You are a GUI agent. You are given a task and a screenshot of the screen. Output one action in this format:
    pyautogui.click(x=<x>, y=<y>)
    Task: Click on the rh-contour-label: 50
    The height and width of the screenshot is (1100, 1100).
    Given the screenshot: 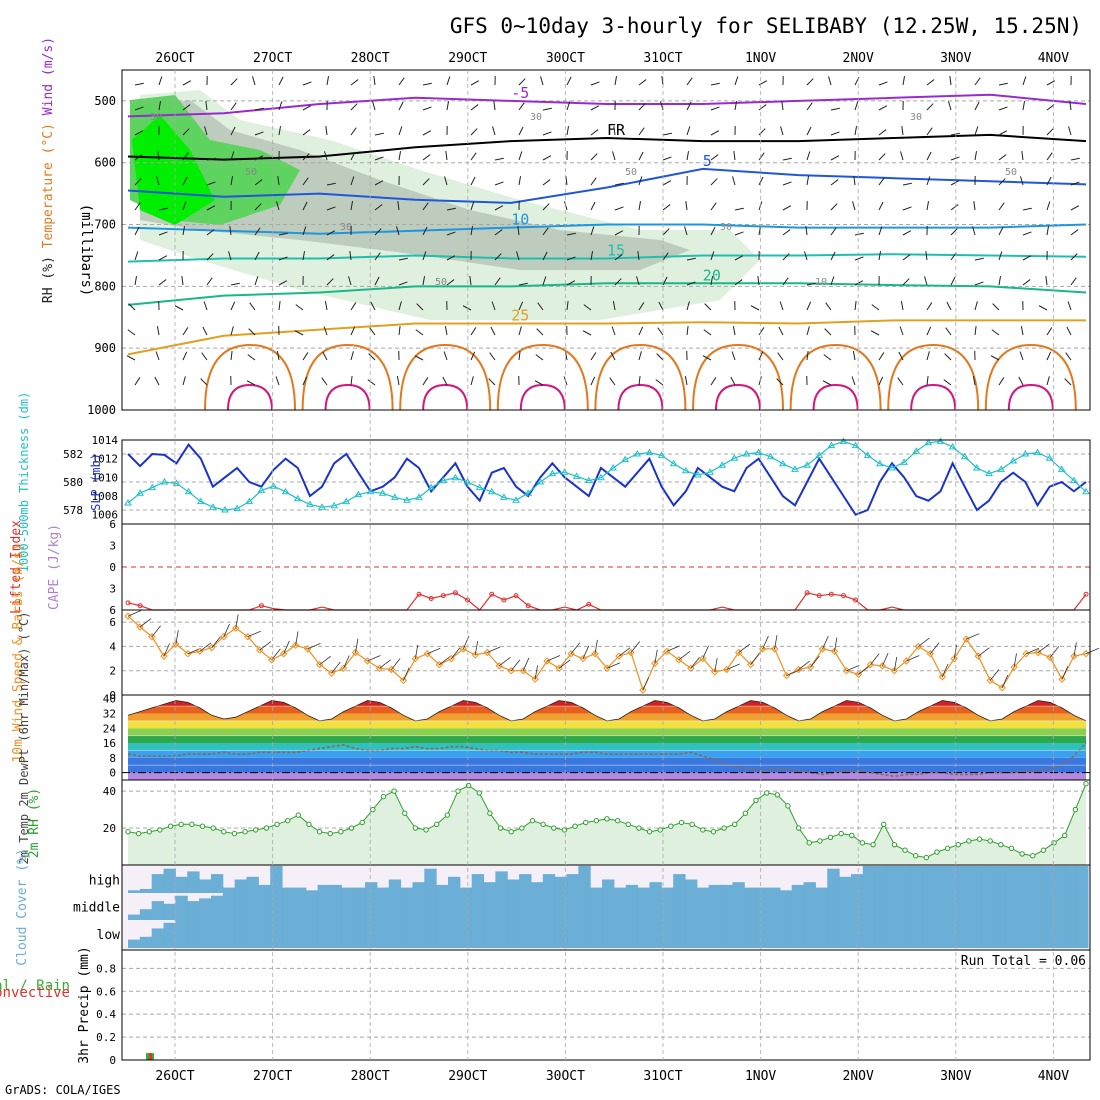 What is the action you would take?
    pyautogui.click(x=441, y=282)
    